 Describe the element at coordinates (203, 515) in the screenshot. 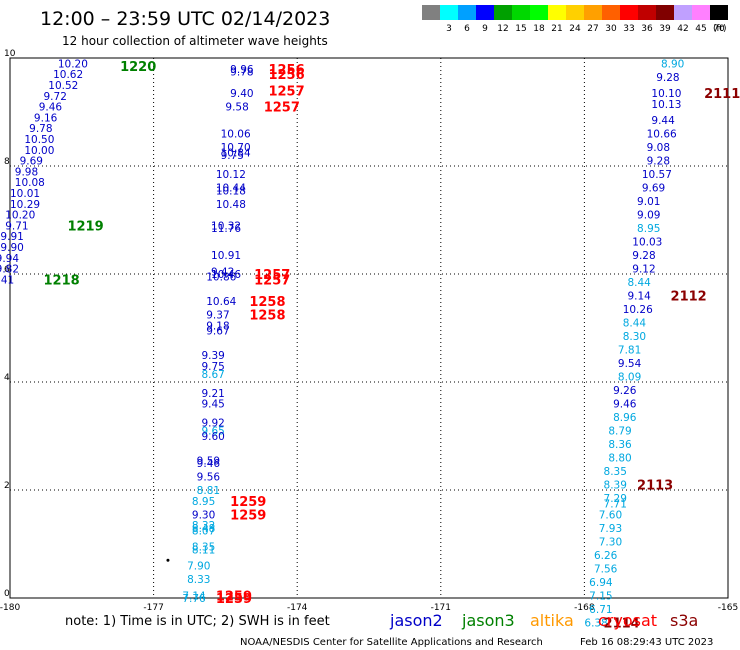

I see `wave-height-label: 9.30` at that location.